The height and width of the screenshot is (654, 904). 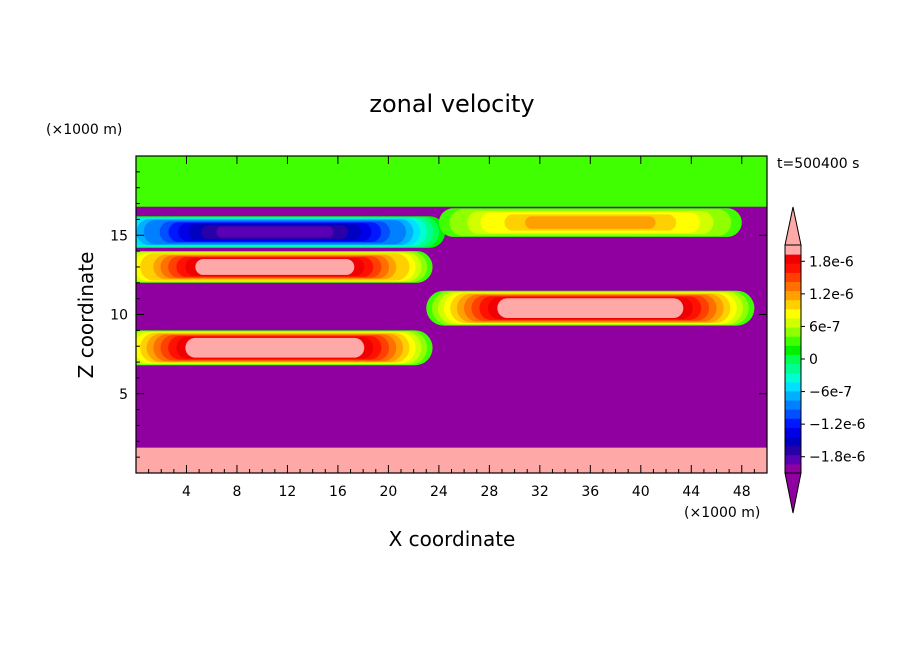 What do you see at coordinates (641, 492) in the screenshot?
I see `x-tick-label: 40` at bounding box center [641, 492].